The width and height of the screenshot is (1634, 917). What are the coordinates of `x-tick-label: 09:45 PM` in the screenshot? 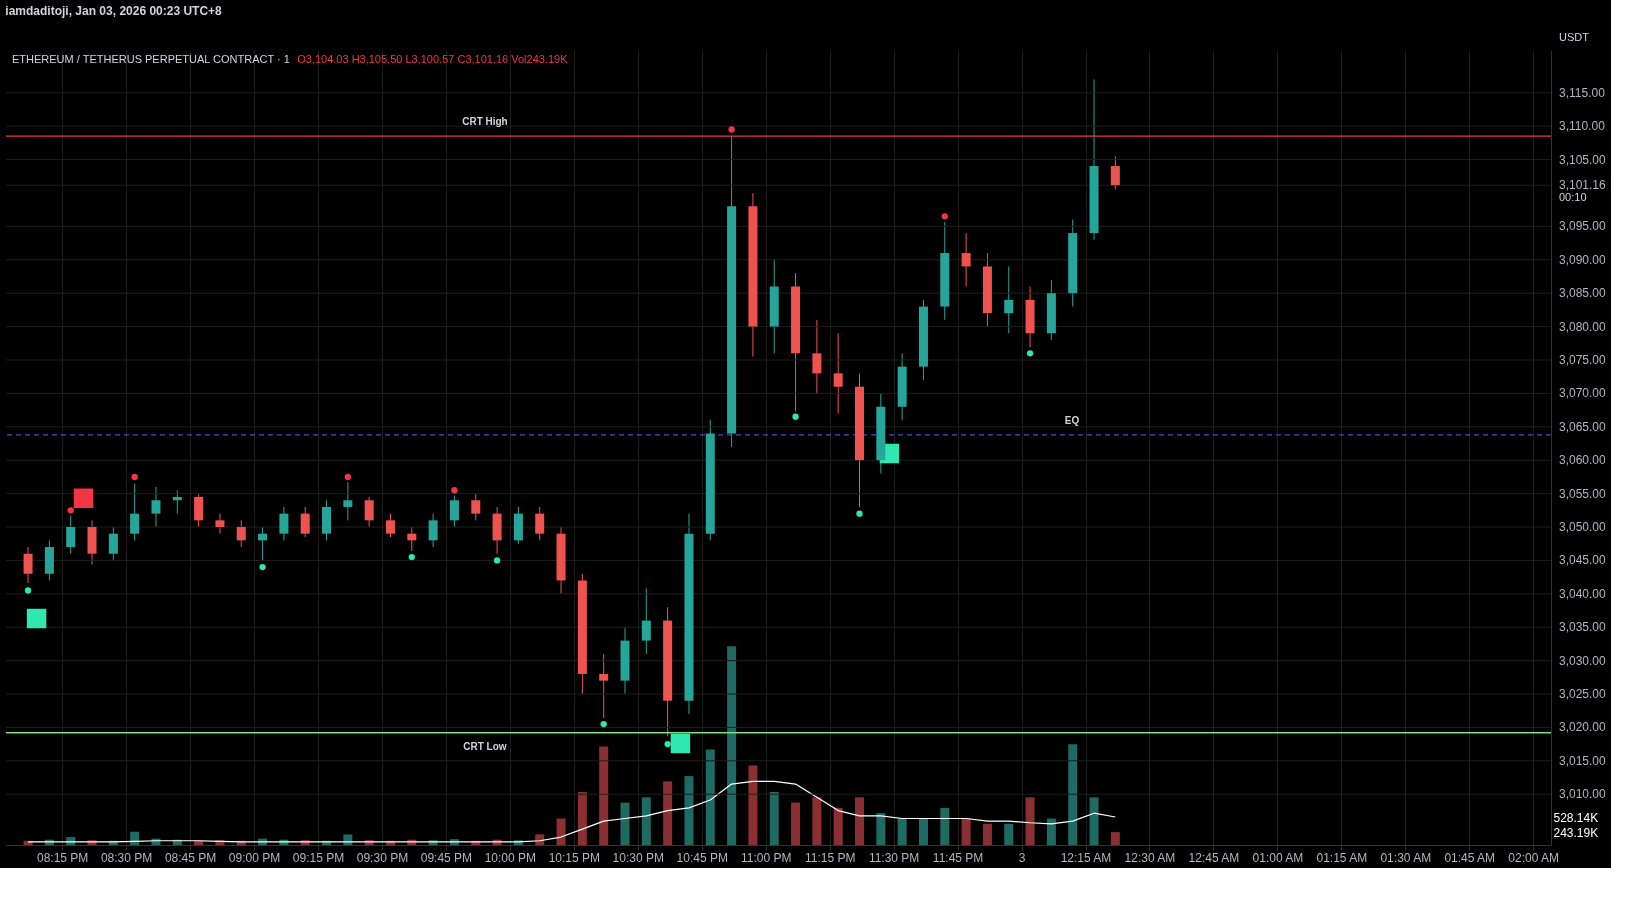 It's located at (446, 857).